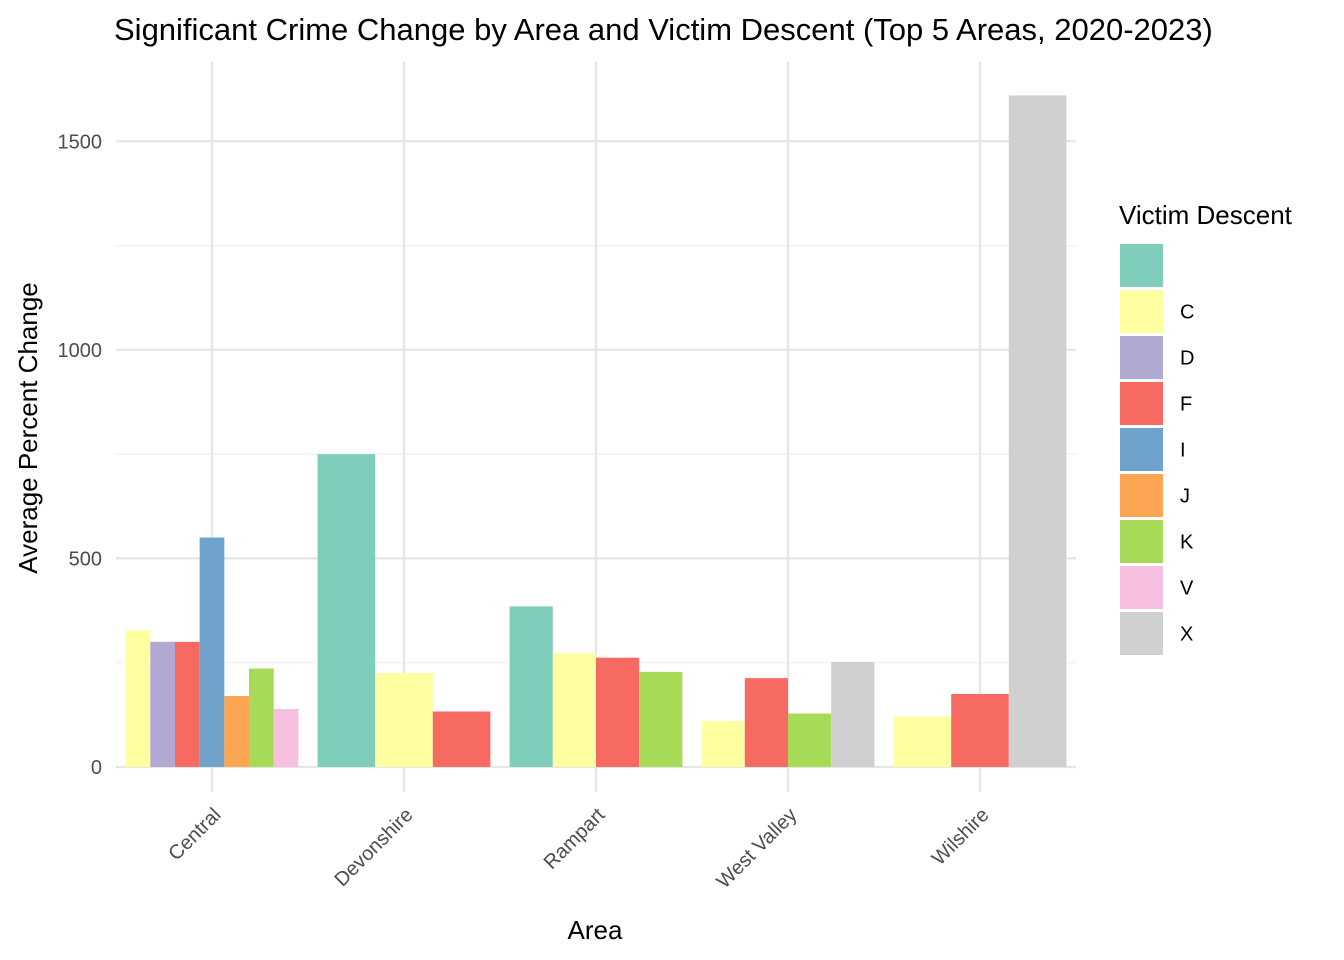 The height and width of the screenshot is (960, 1344). I want to click on x-tick-label: Central, so click(194, 834).